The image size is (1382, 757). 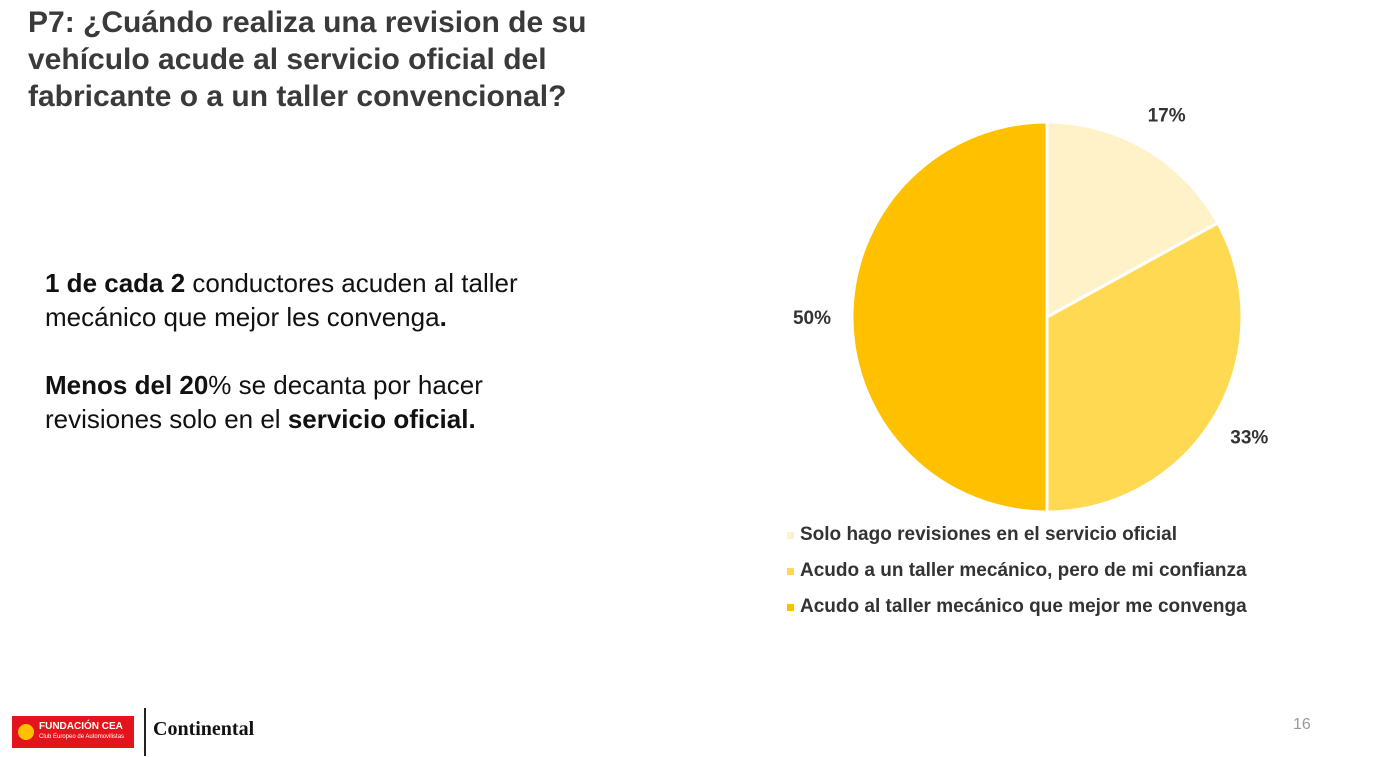 I want to click on pie-slice-label-3: 50%, so click(x=812, y=318).